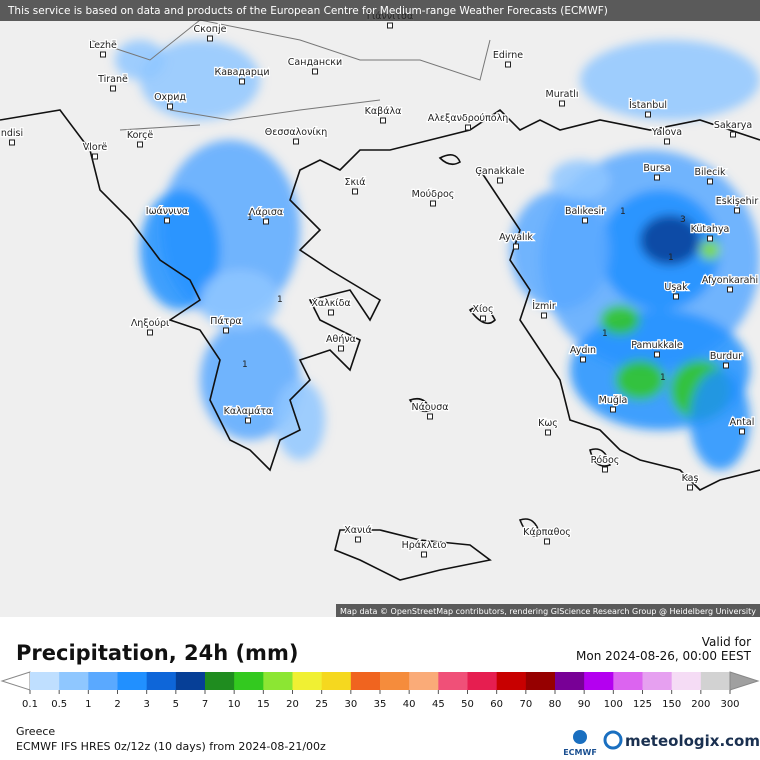  I want to click on brand: meteologix.com, so click(692, 741).